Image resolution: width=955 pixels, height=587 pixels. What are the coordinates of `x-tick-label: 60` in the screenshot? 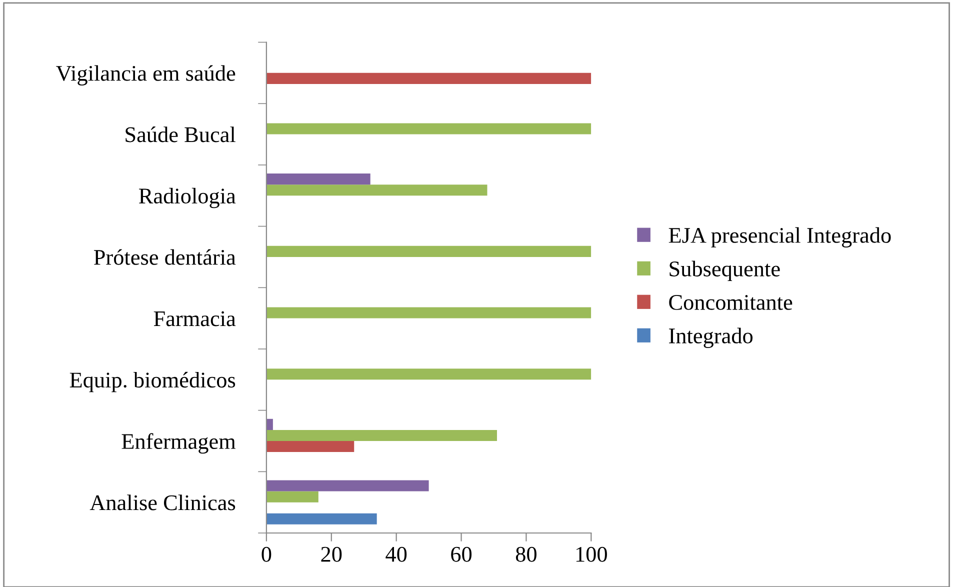 It's located at (461, 554).